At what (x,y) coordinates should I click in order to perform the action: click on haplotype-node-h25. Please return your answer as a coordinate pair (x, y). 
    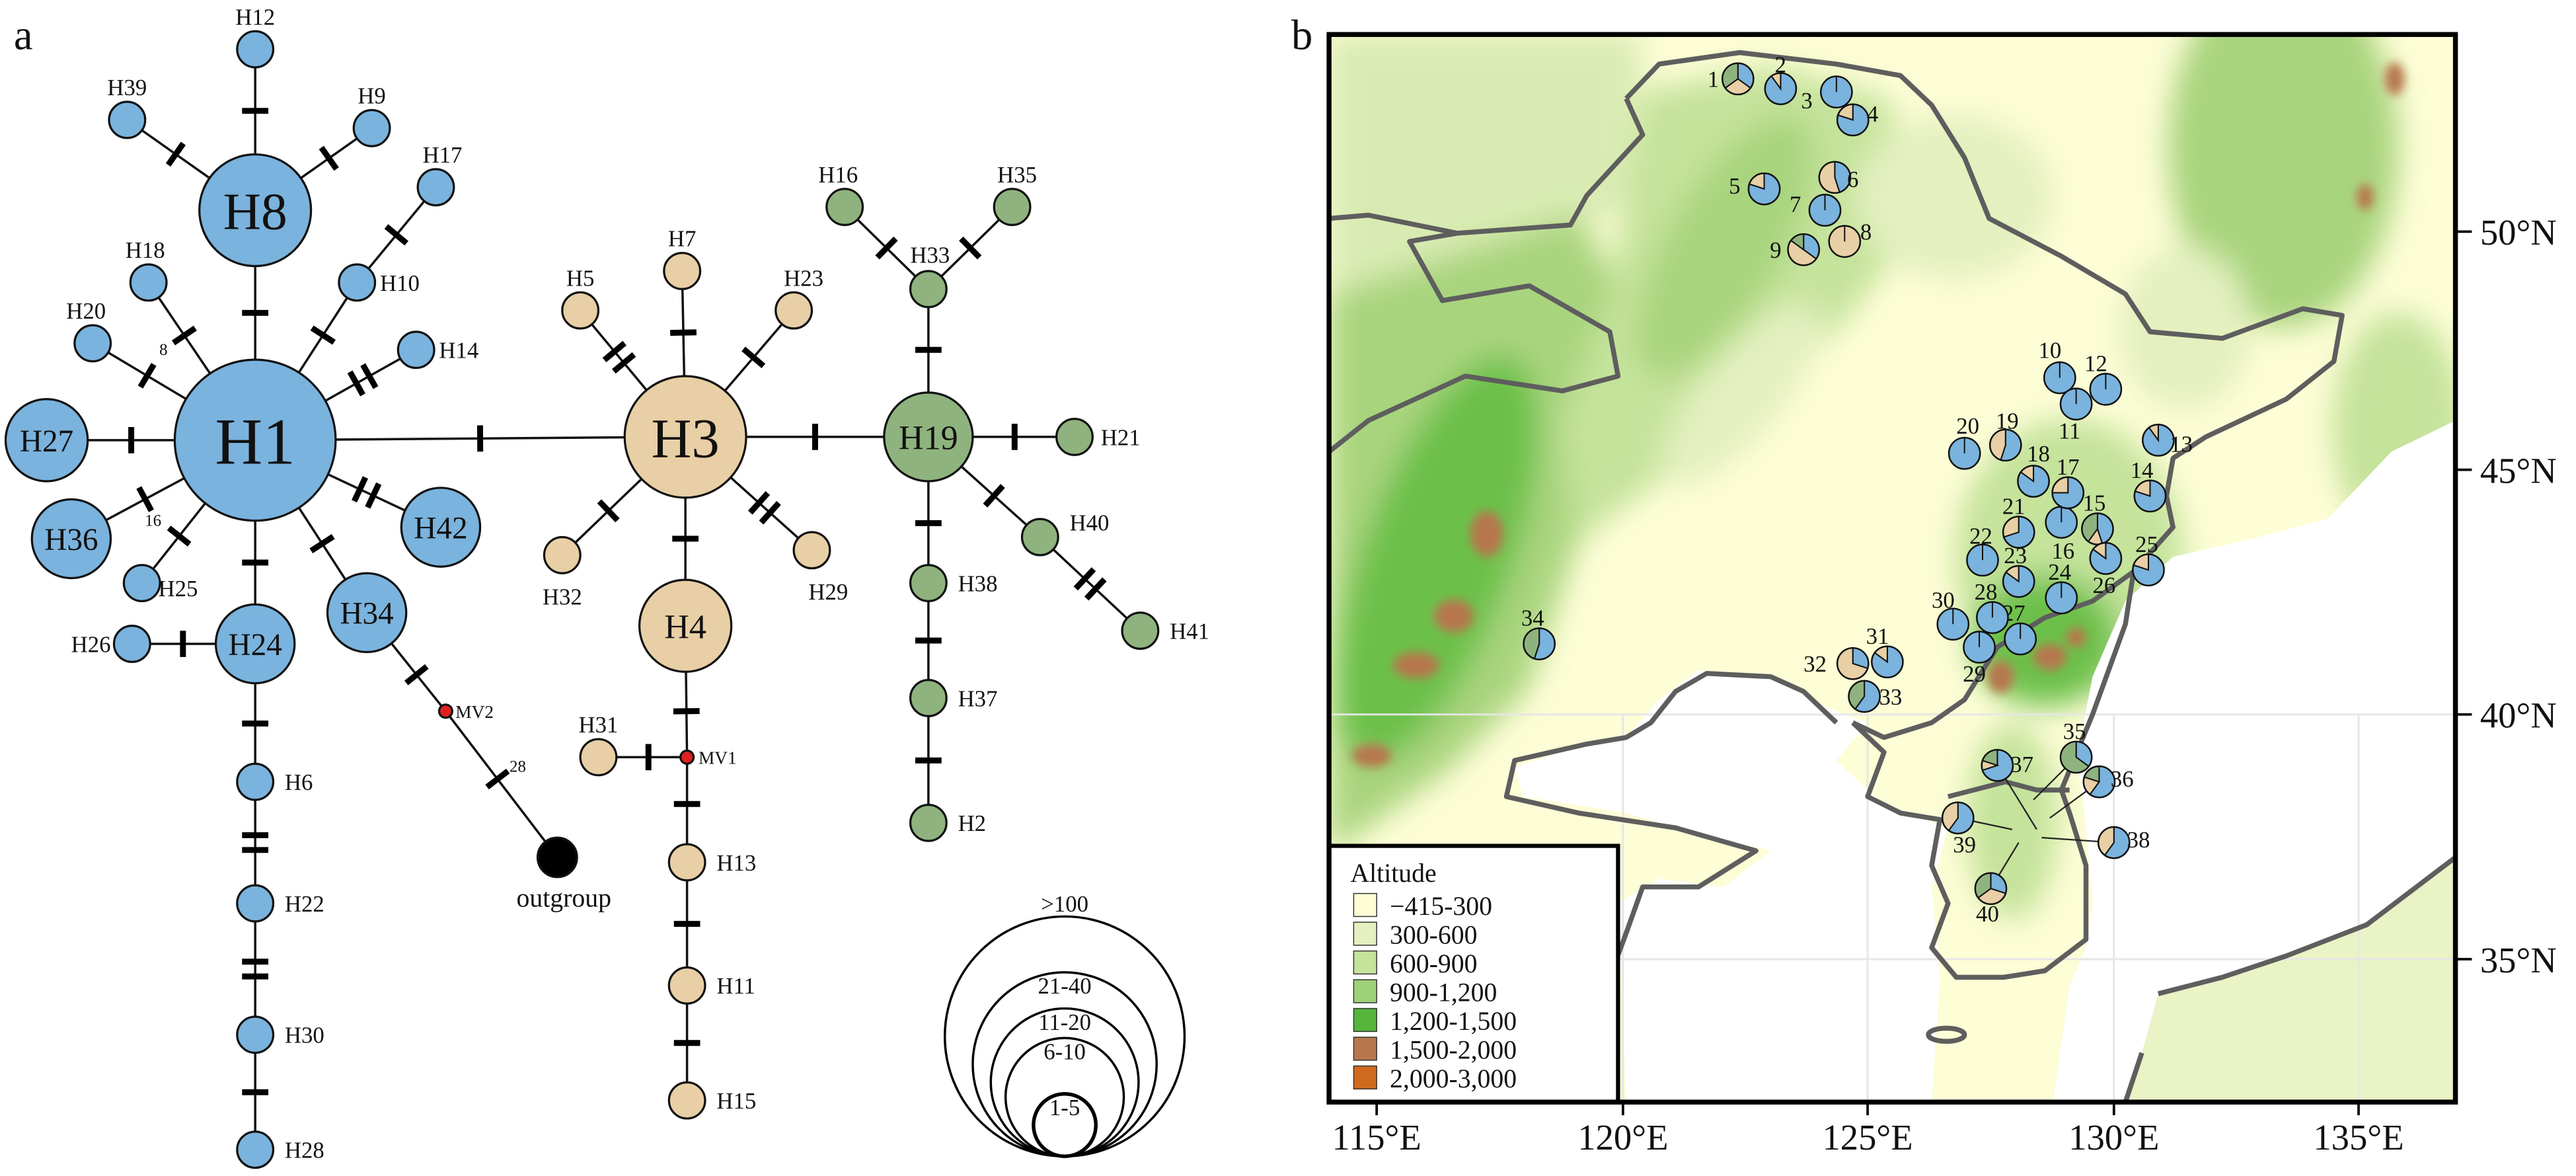
    Looking at the image, I should click on (141, 583).